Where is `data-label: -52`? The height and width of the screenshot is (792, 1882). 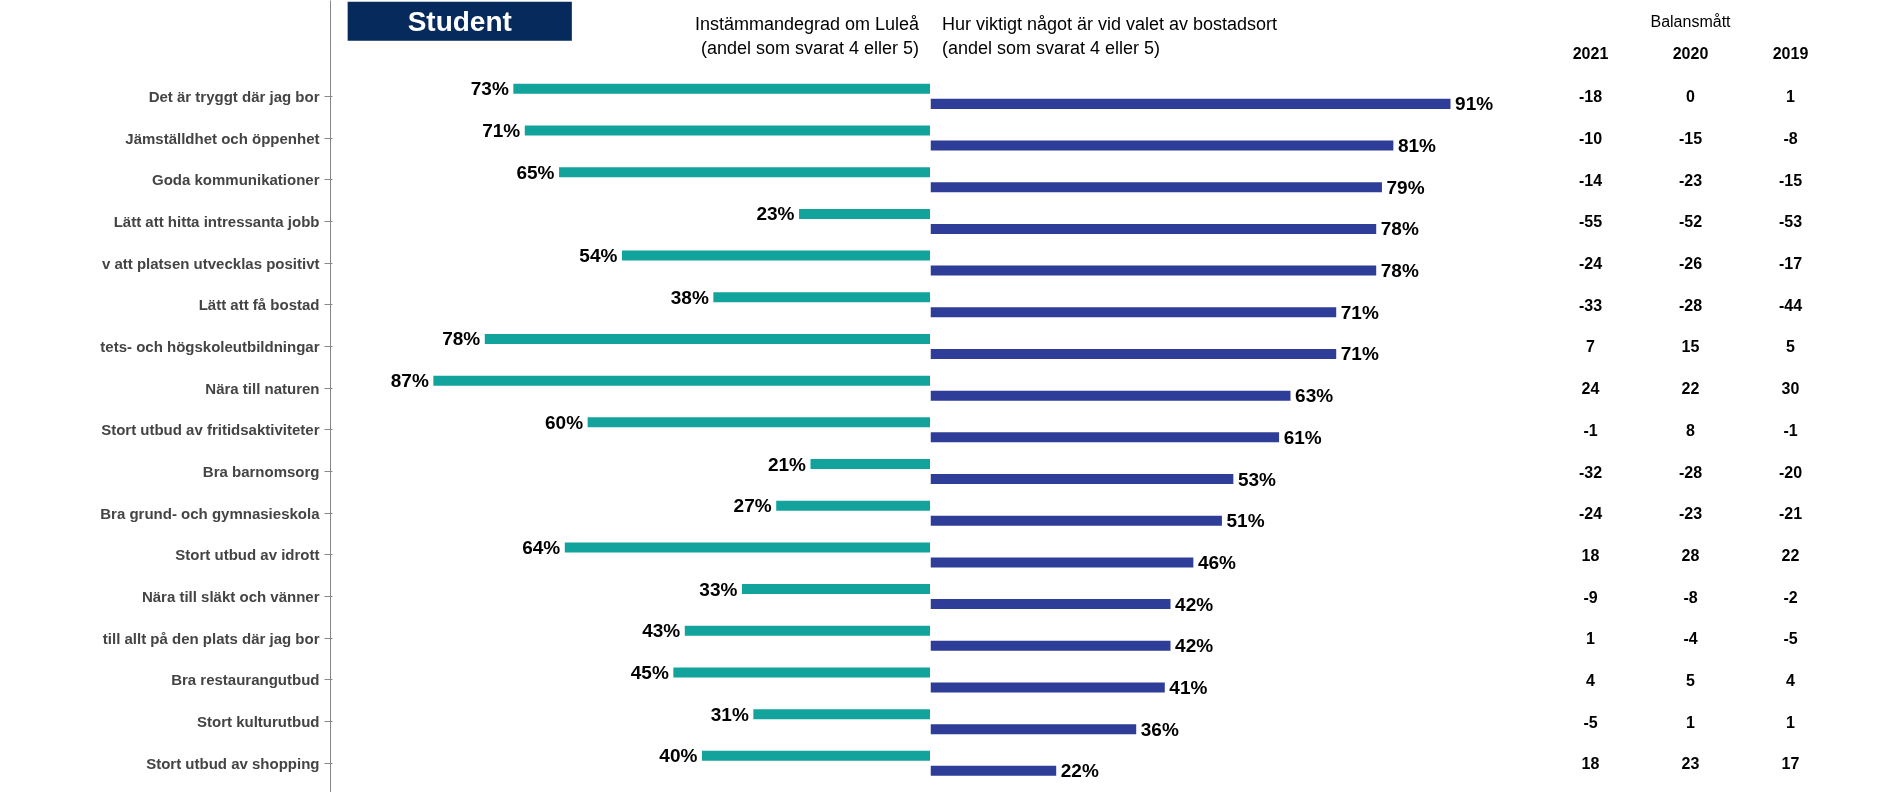
data-label: -52 is located at coordinates (1690, 222).